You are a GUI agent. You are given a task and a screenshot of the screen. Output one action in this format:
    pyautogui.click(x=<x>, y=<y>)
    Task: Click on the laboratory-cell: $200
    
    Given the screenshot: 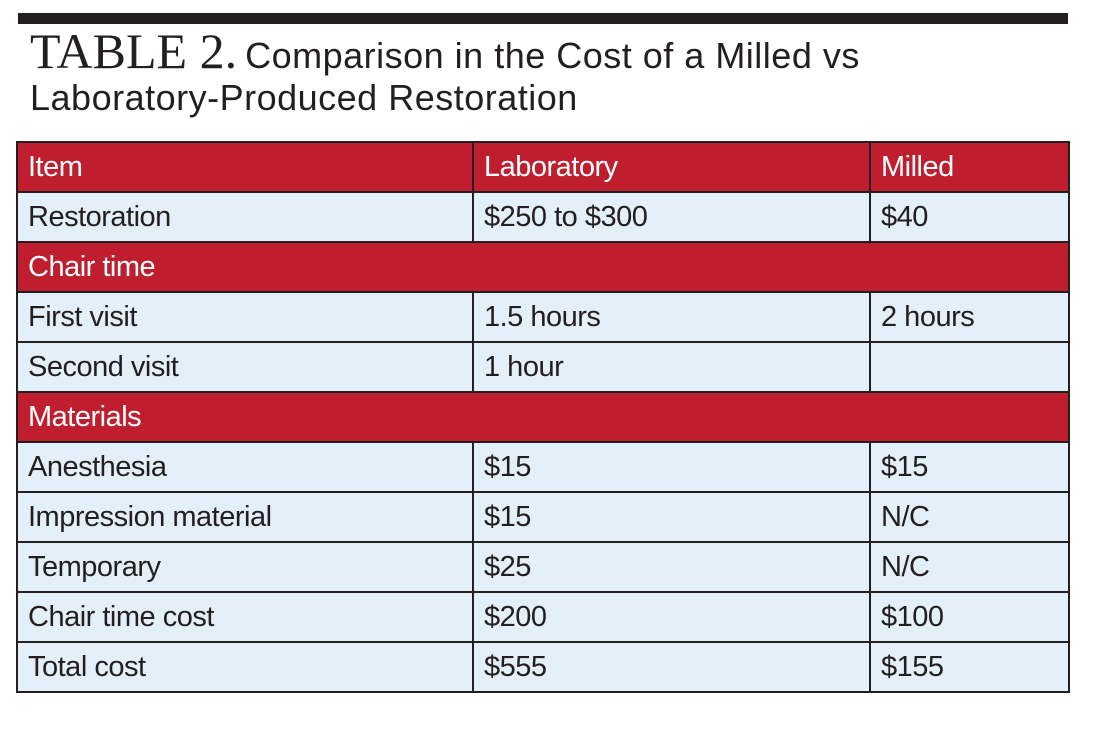 What is the action you would take?
    pyautogui.click(x=671, y=617)
    